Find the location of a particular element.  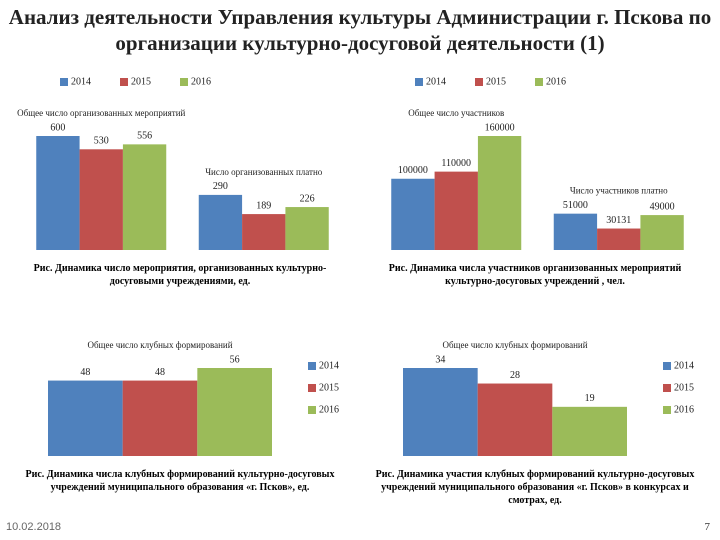

data-label: 110000 is located at coordinates (456, 163).